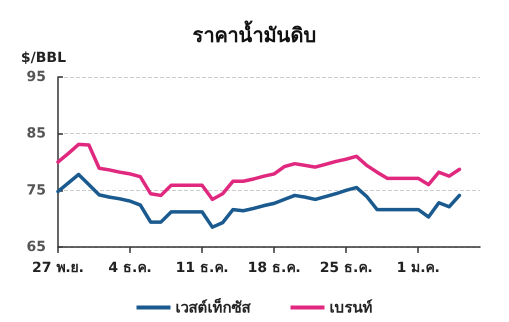 The height and width of the screenshot is (322, 509). What do you see at coordinates (254, 33) in the screenshot?
I see `chart-title: ราคาน้ำมันดิบ` at bounding box center [254, 33].